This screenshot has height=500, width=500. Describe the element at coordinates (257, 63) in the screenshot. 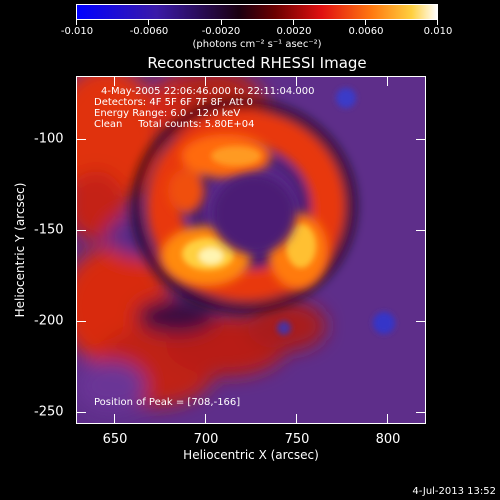

I see `plot-title: Reconstructed RHESSI Image` at that location.